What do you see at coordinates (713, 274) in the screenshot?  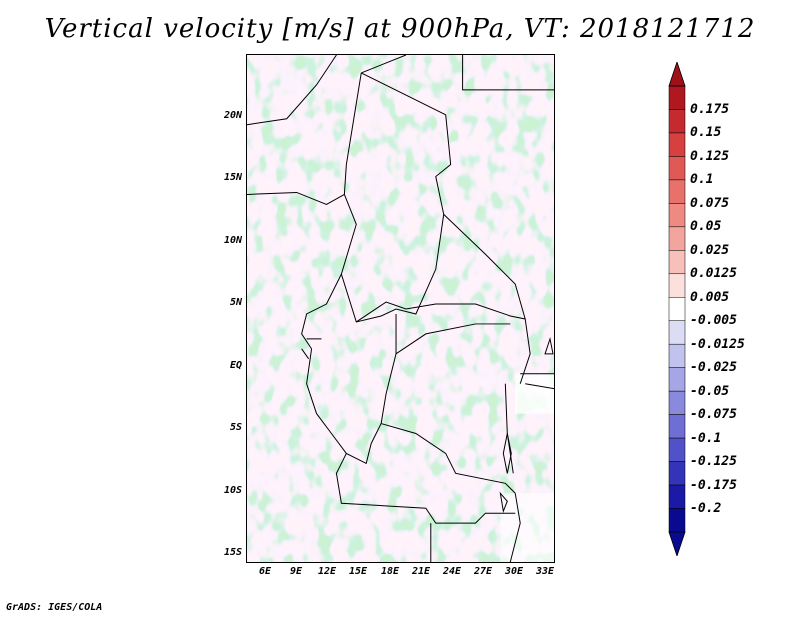 I see `colorbar-label: 0.0125` at bounding box center [713, 274].